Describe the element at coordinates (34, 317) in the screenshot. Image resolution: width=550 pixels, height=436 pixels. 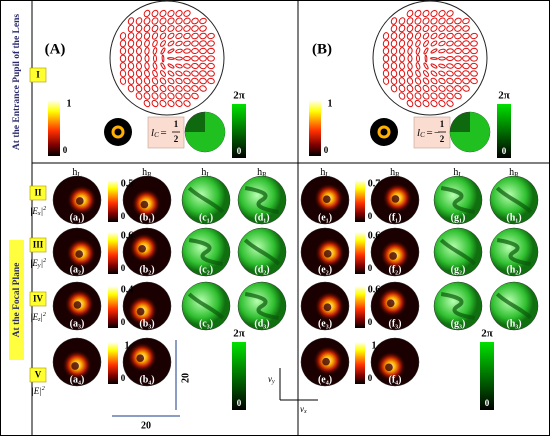
I see `label-part: |E` at that location.